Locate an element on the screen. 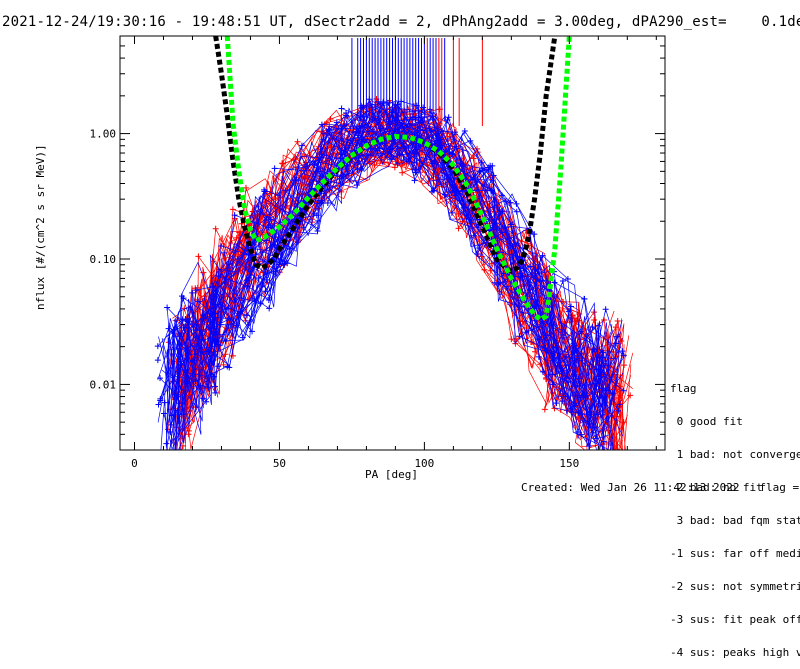  x-tick-label: 150 is located at coordinates (569, 463).